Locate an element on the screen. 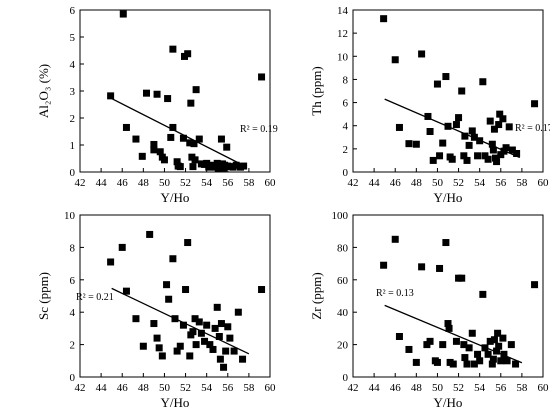  trend-line is located at coordinates (452, 128).